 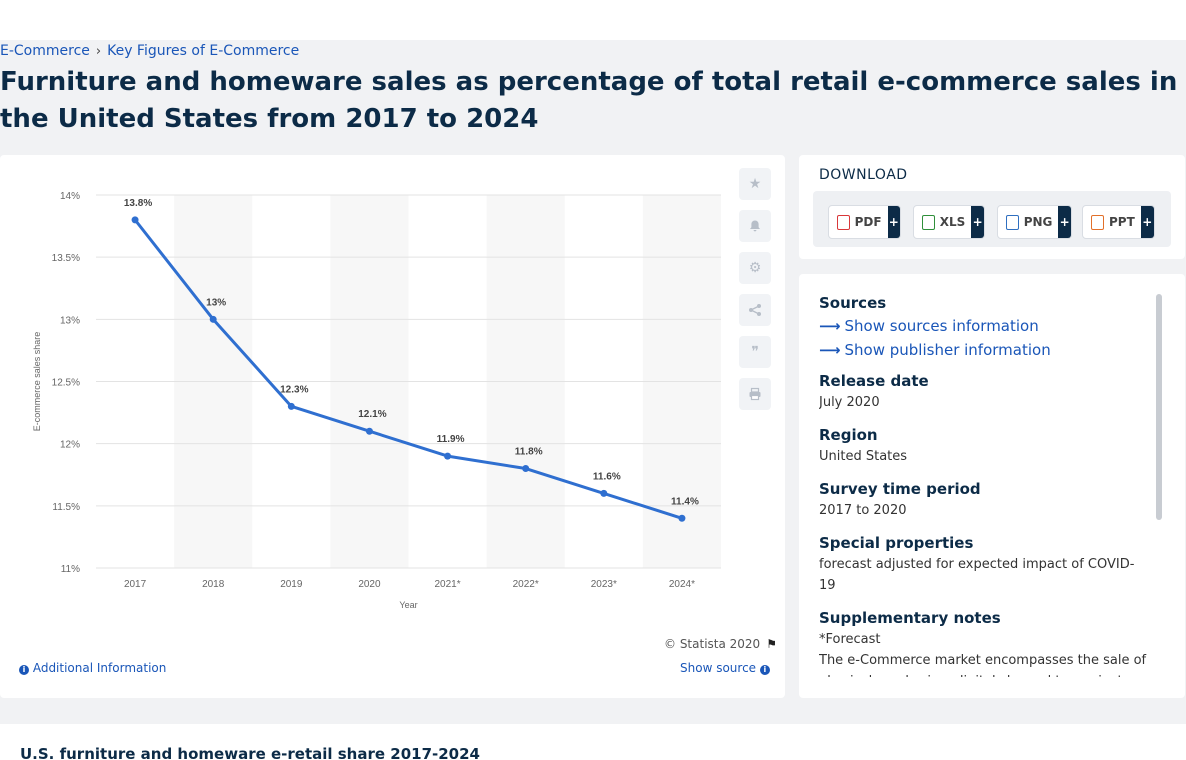 I want to click on x-tick-label: 2017, so click(x=135, y=584).